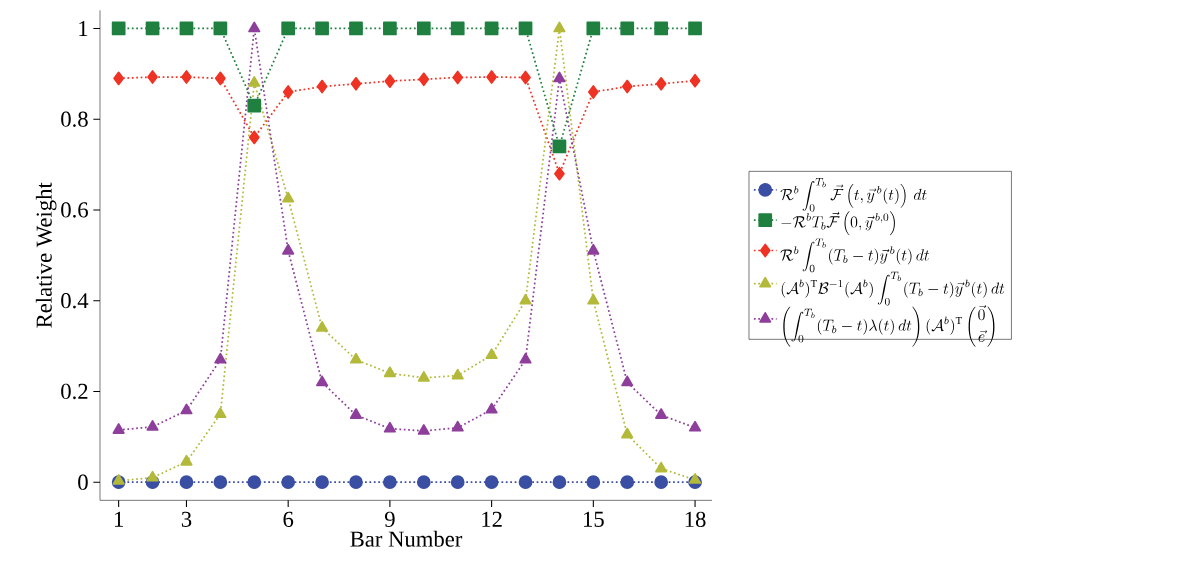 The width and height of the screenshot is (1186, 579). I want to click on y-axis-title: Relative Weight, so click(46, 255).